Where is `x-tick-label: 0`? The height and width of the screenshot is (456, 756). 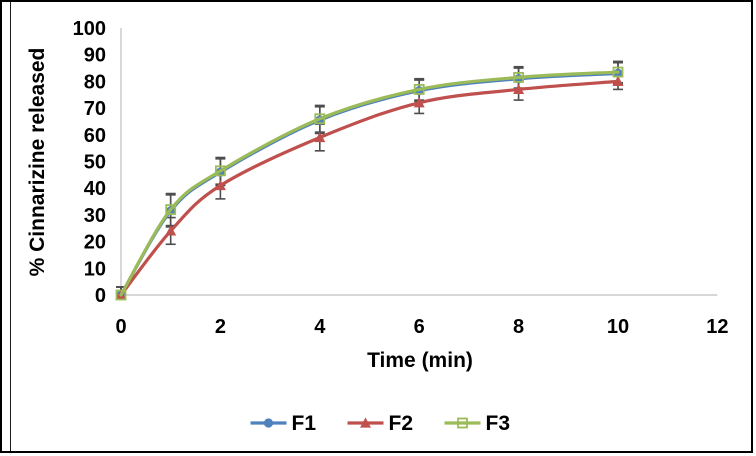
x-tick-label: 0 is located at coordinates (120, 327).